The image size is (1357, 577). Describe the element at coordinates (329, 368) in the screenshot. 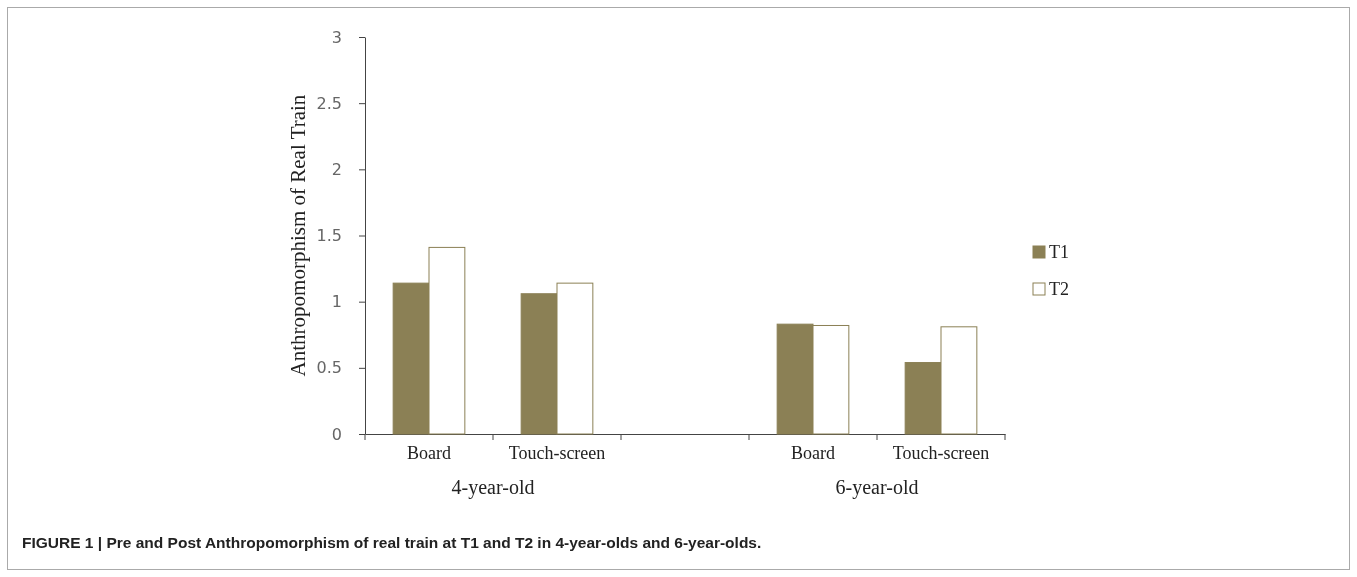

I see `y-tick-label: 0.5` at that location.